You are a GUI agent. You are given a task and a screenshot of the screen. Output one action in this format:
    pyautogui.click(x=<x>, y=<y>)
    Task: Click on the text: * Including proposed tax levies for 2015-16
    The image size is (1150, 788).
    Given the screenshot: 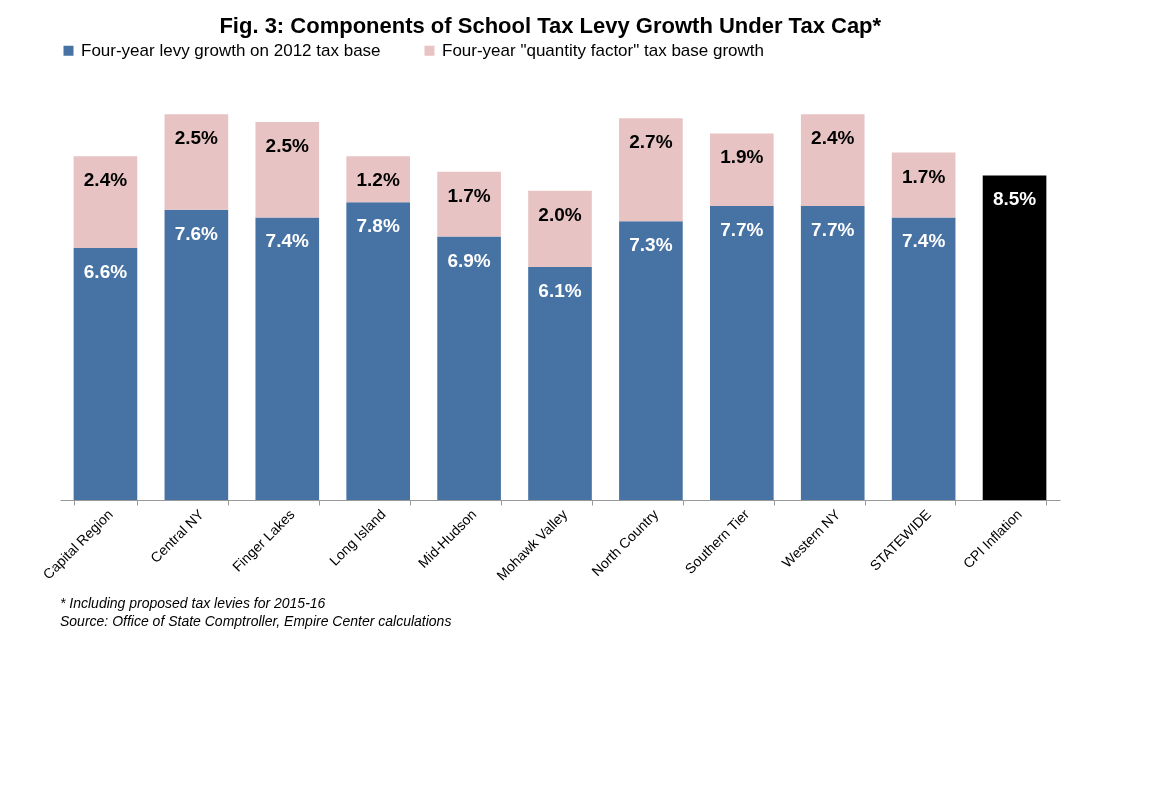 What is the action you would take?
    pyautogui.click(x=193, y=603)
    